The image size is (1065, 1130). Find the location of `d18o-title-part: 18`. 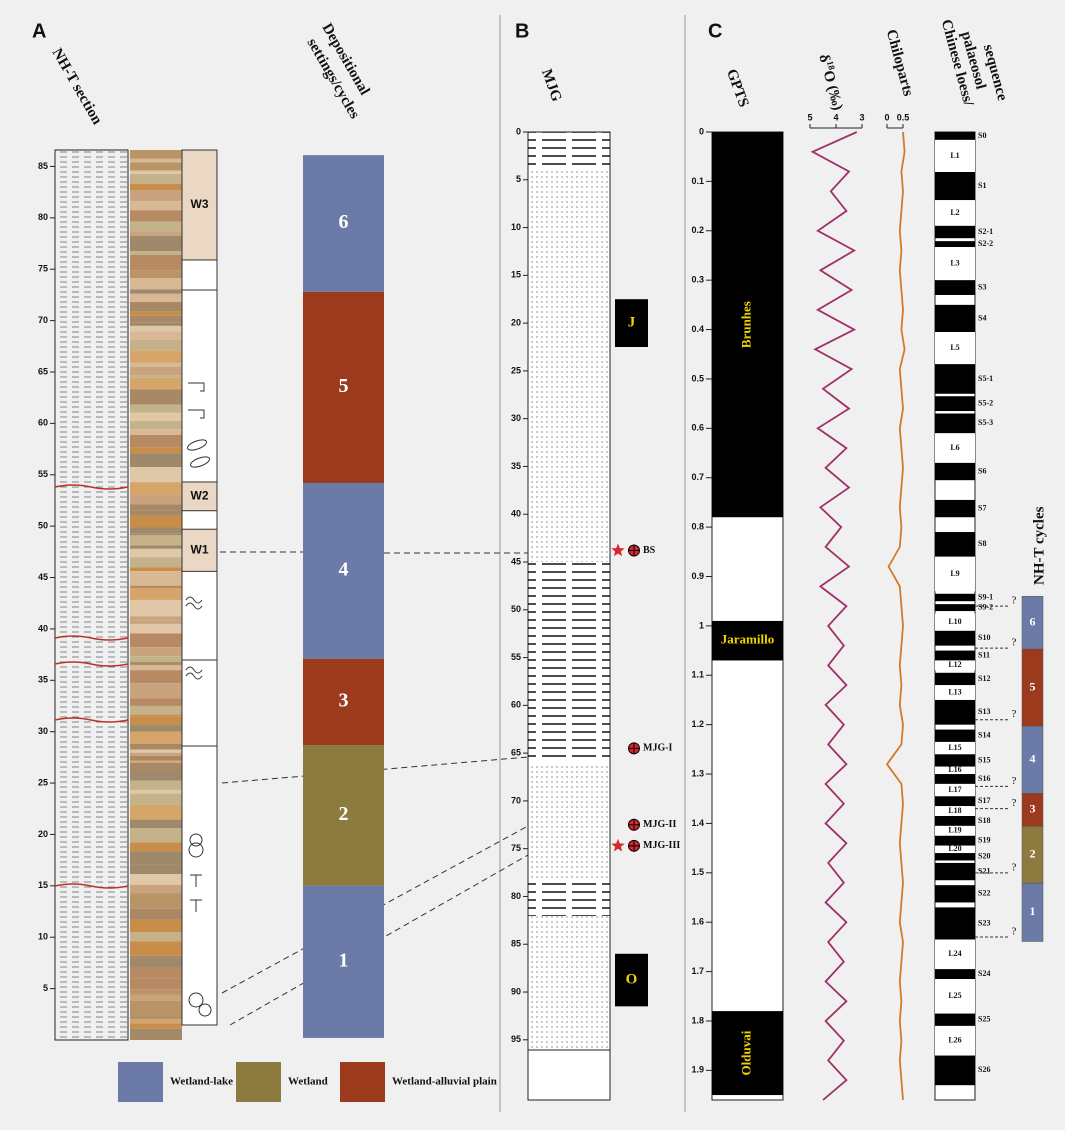

d18o-title-part: 18 is located at coordinates (831, 66).